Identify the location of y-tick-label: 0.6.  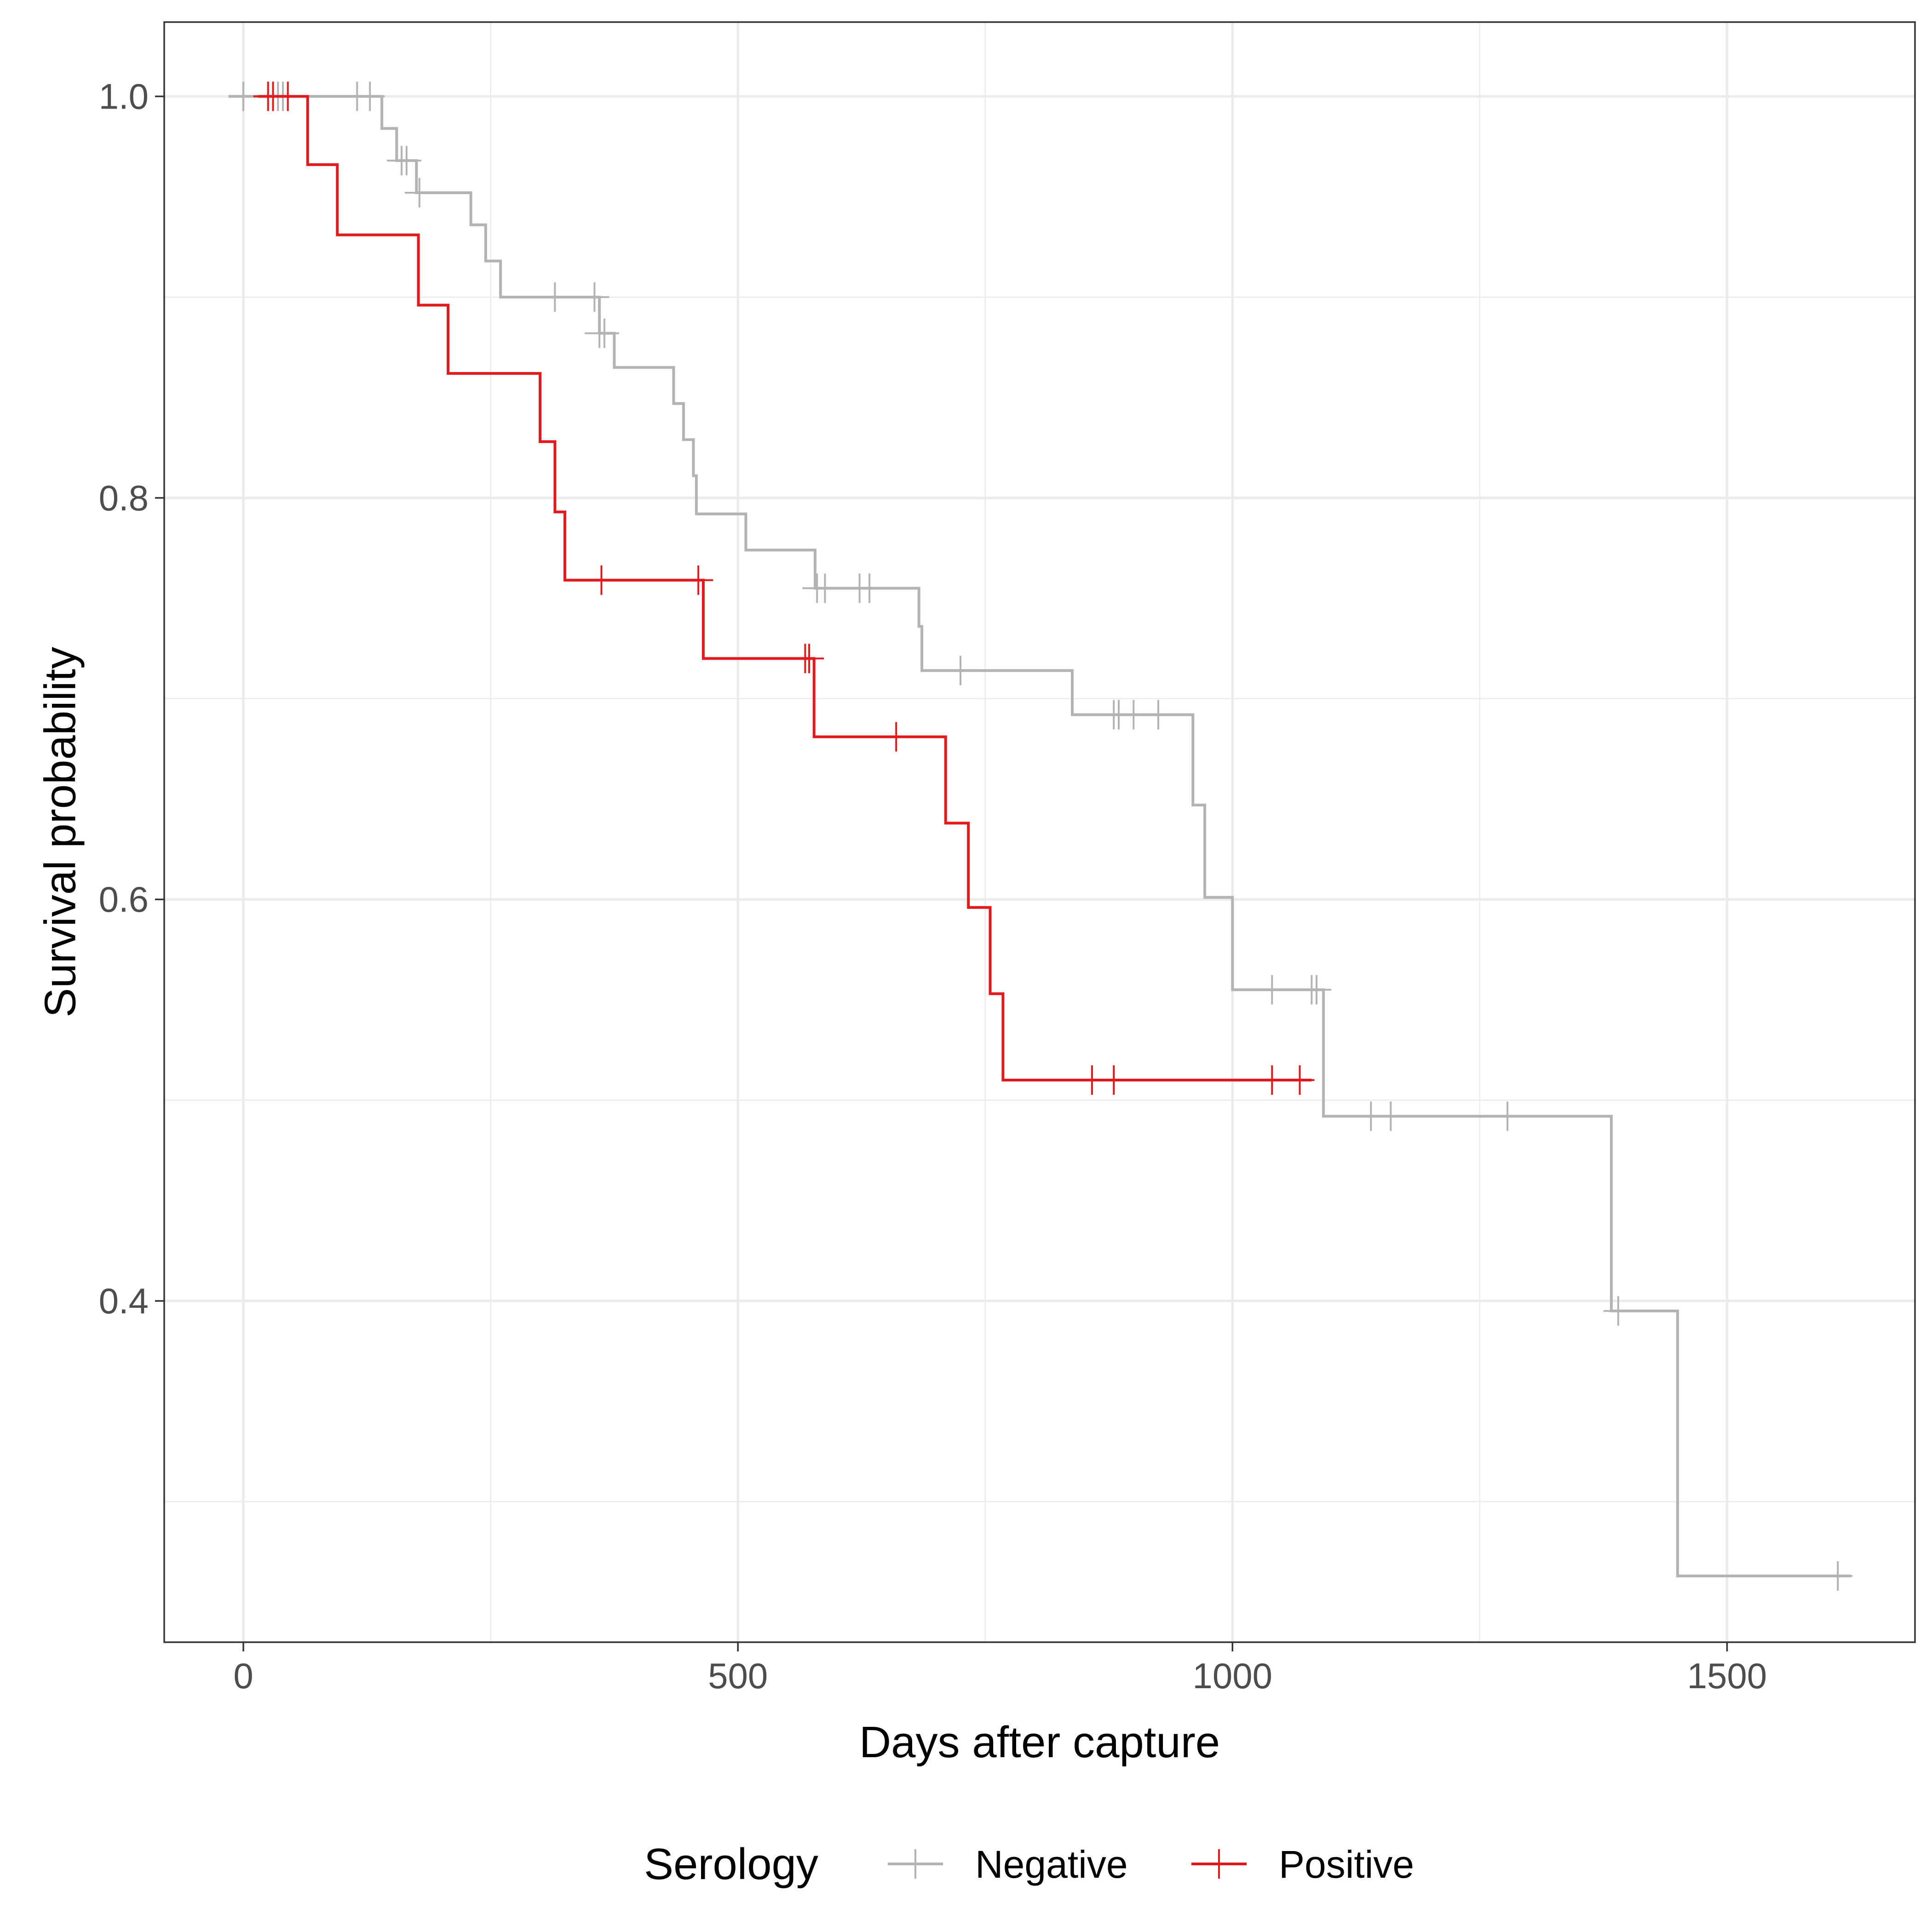
(124, 899).